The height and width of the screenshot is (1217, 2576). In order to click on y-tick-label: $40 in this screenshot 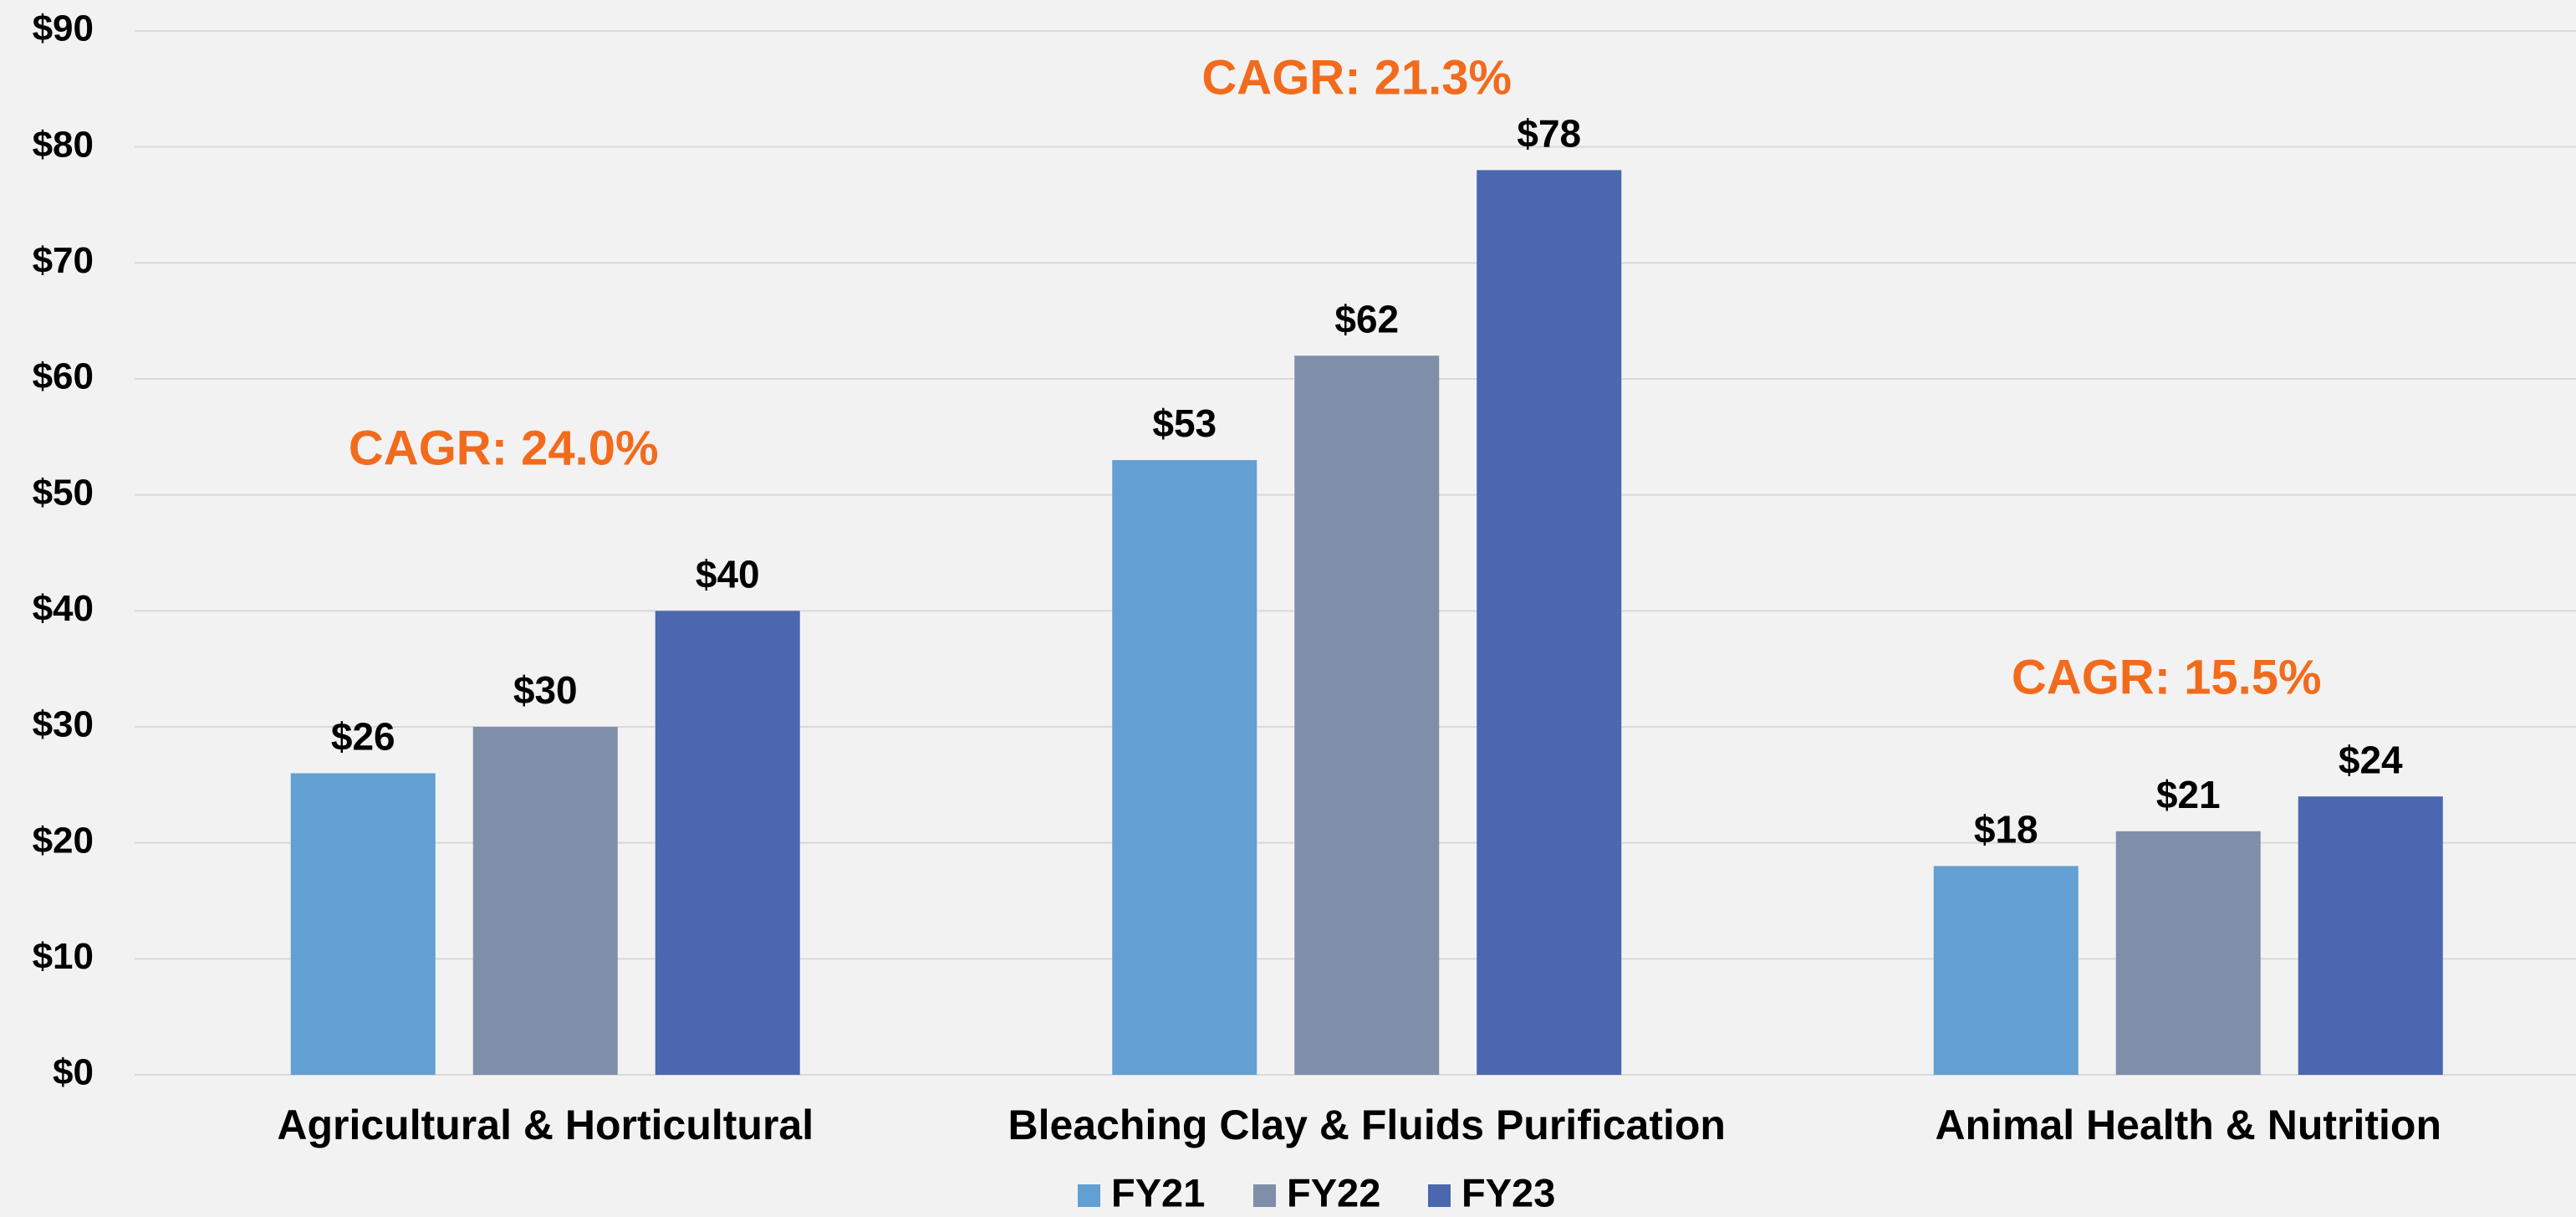, I will do `click(64, 608)`.